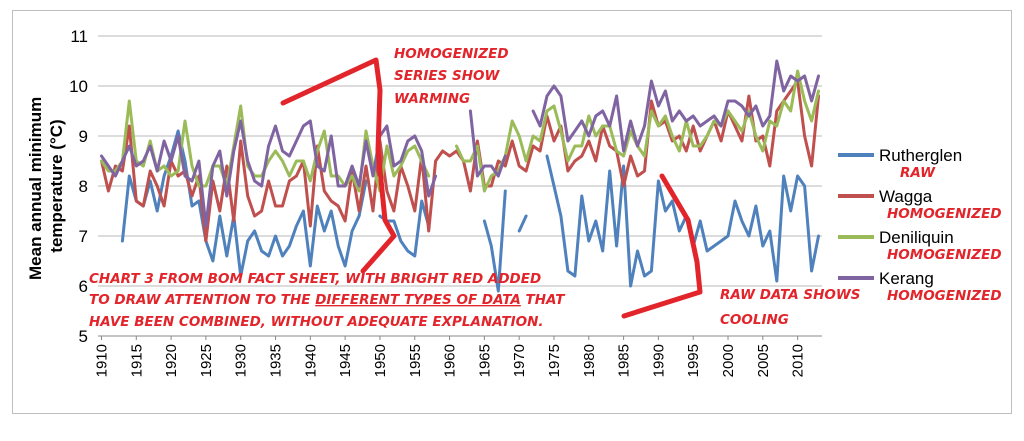 This screenshot has width=1024, height=441. Describe the element at coordinates (415, 360) in the screenshot. I see `x-tick-label: 1955` at that location.